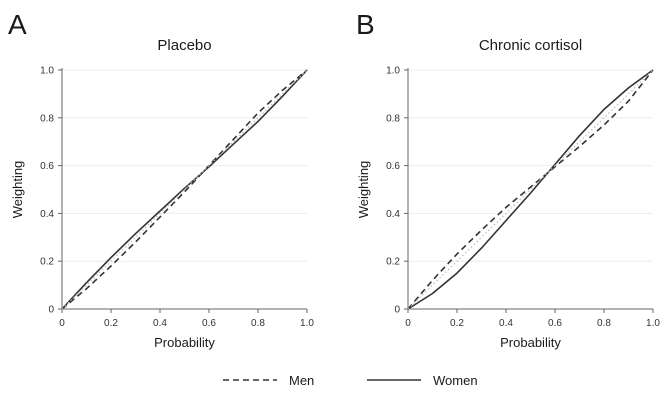  What do you see at coordinates (111, 323) in the screenshot?
I see `panel-a-x-tick-label: 0.2` at bounding box center [111, 323].